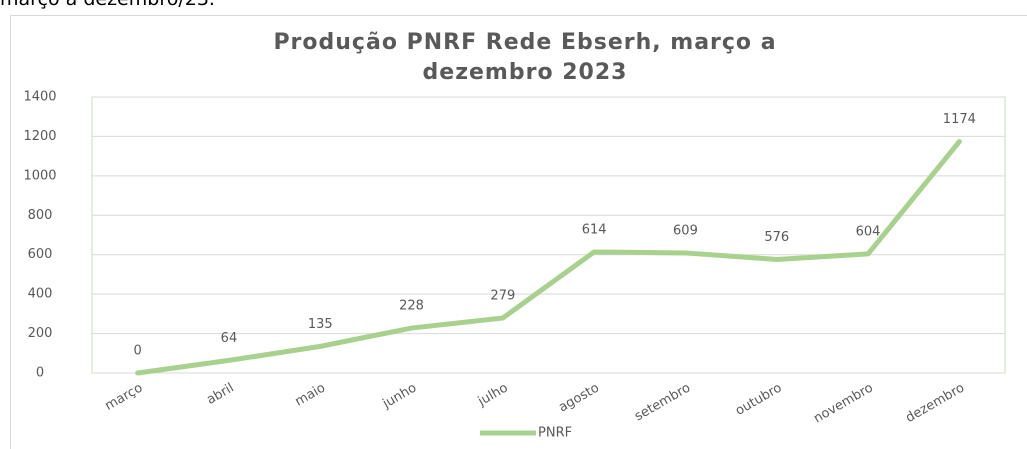  Describe the element at coordinates (40, 294) in the screenshot. I see `y-tick-label: 400` at that location.